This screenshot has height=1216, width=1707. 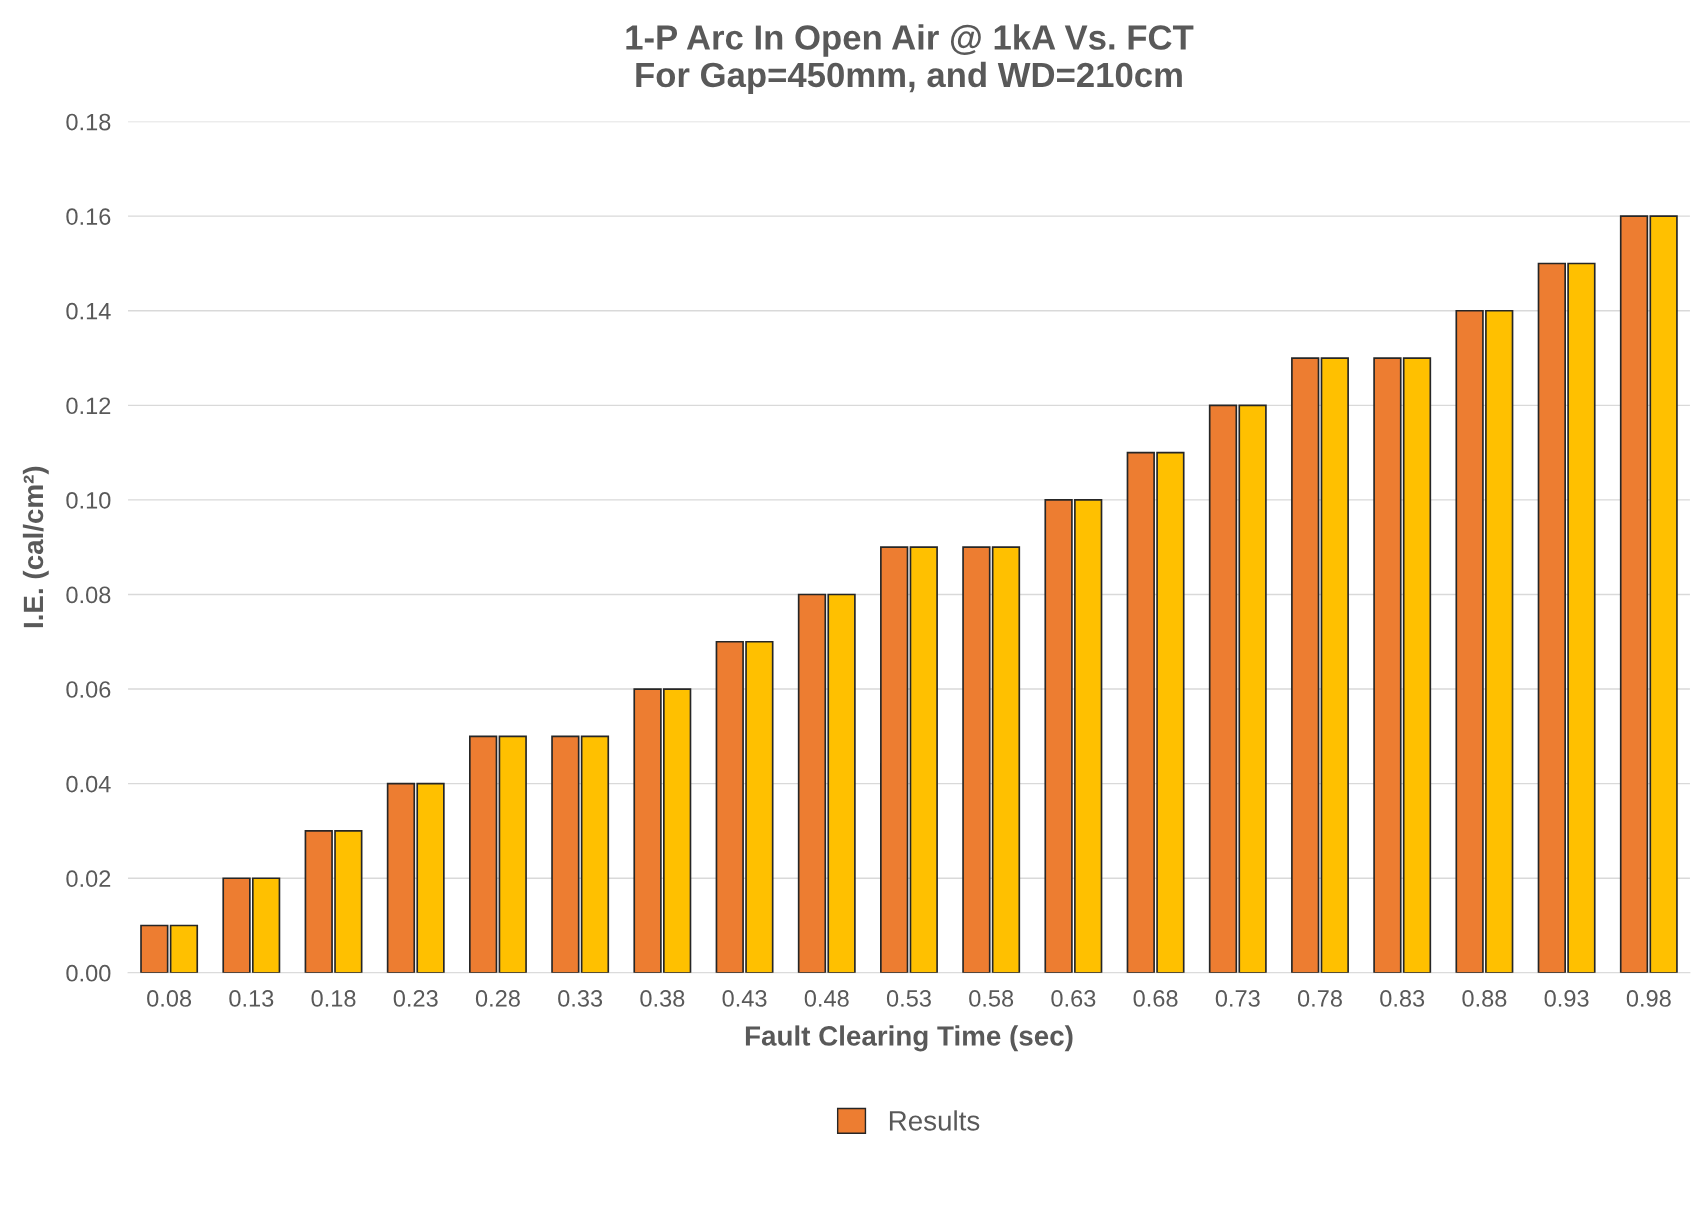 What do you see at coordinates (35, 547) in the screenshot?
I see `y-axis-title: I.E. (cal/cm²)` at bounding box center [35, 547].